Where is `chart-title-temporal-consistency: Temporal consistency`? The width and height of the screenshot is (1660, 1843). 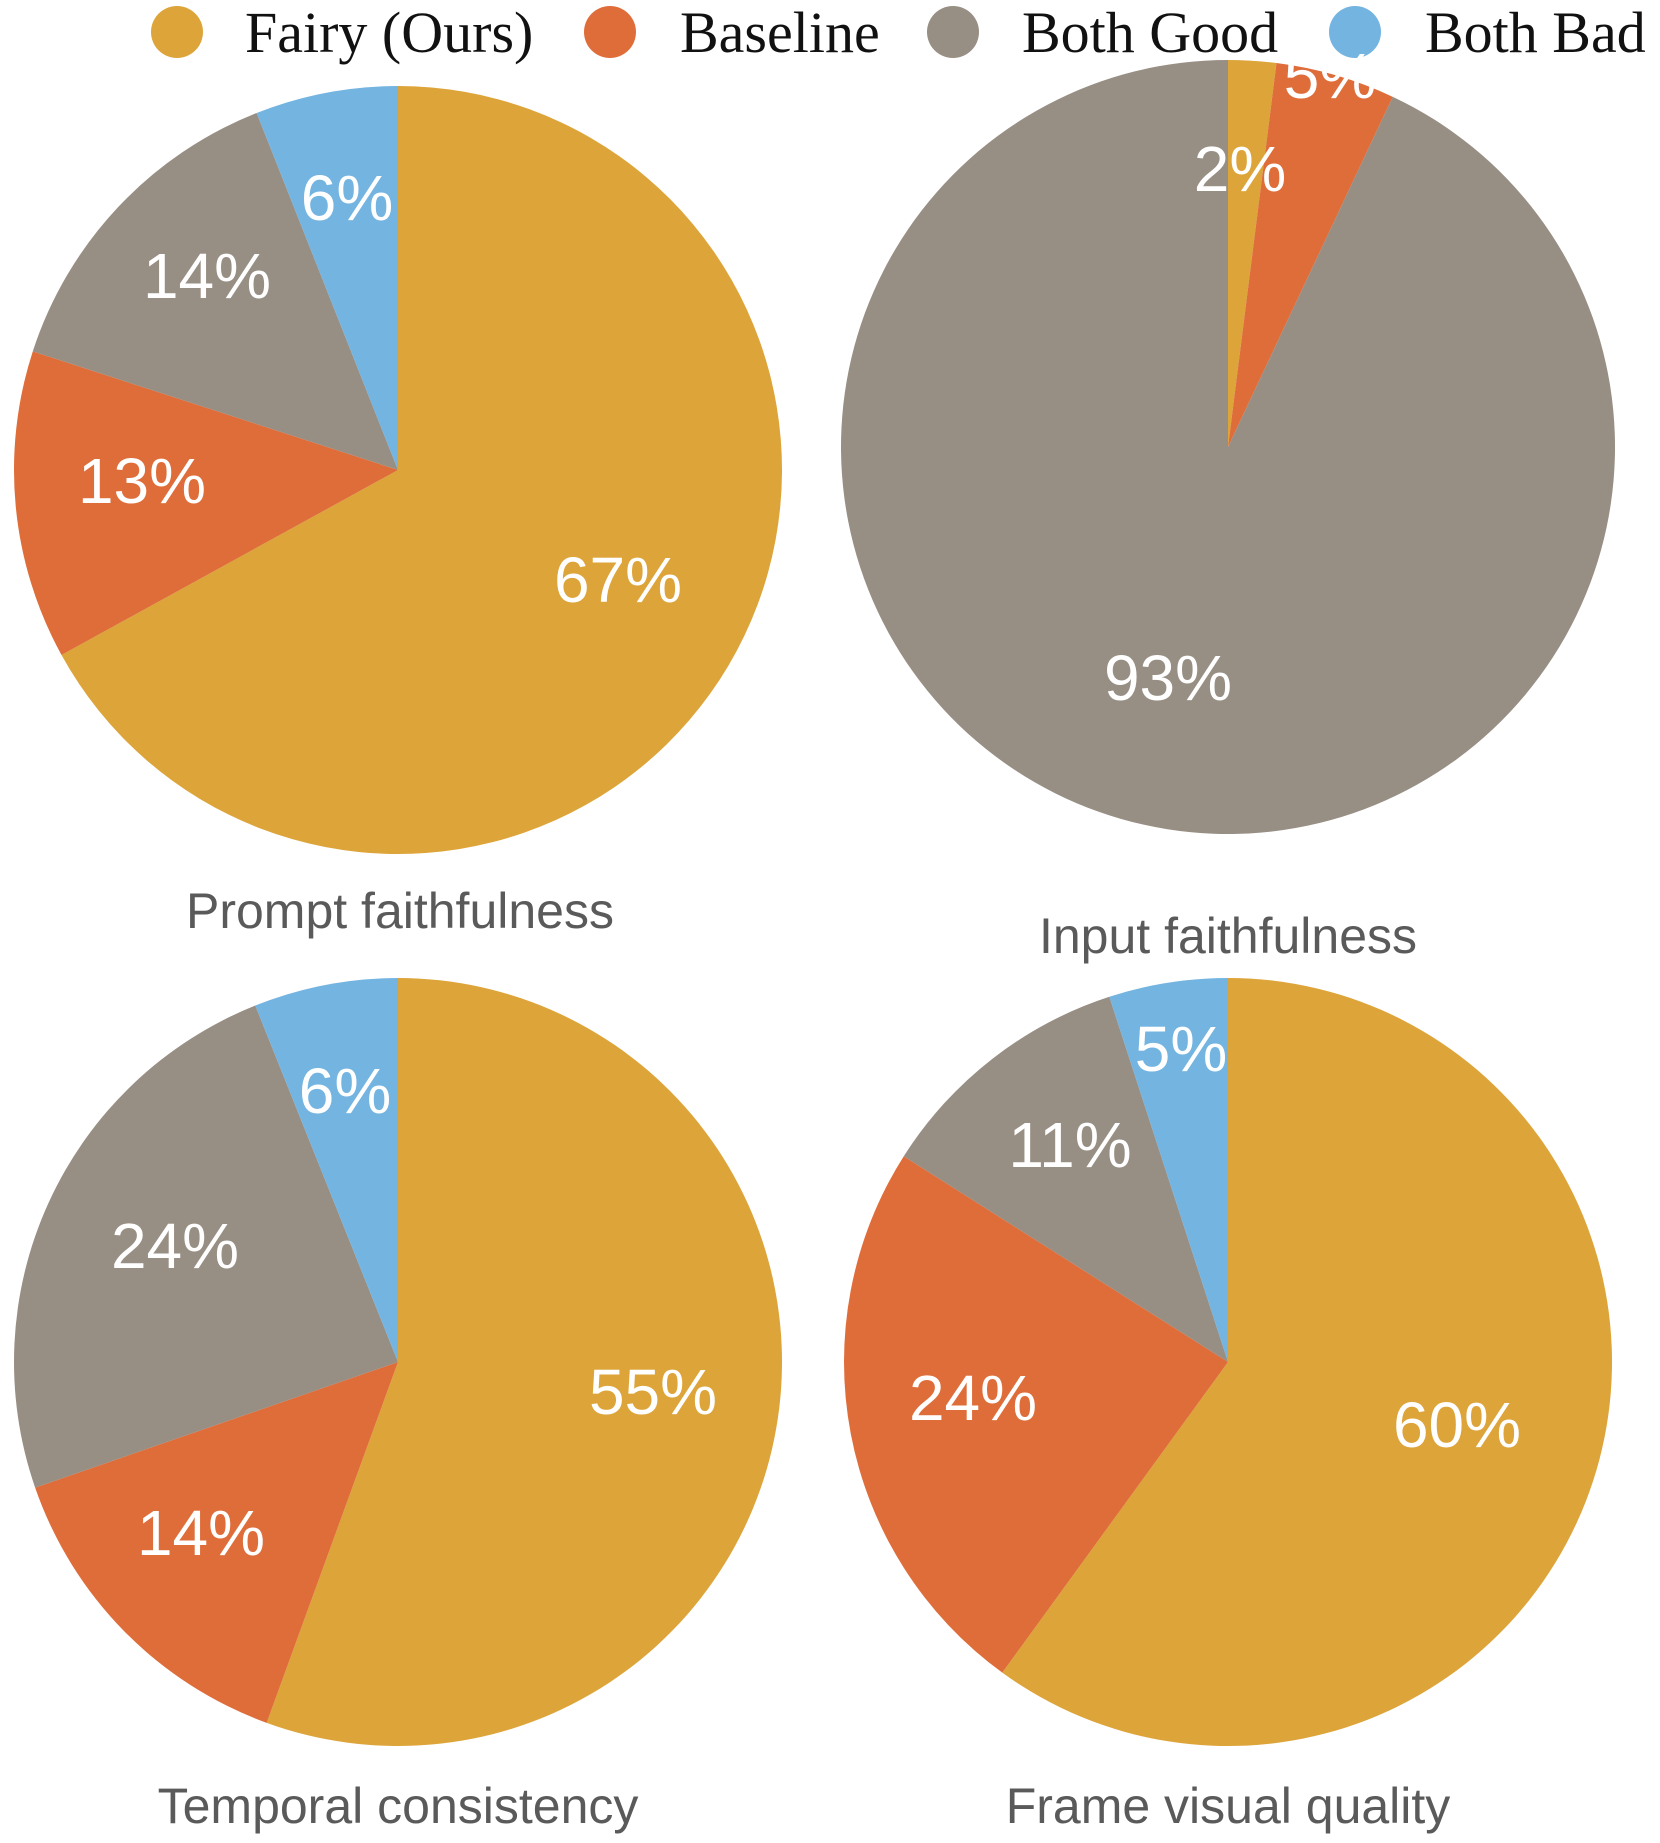 chart-title-temporal-consistency: Temporal consistency is located at coordinates (398, 1806).